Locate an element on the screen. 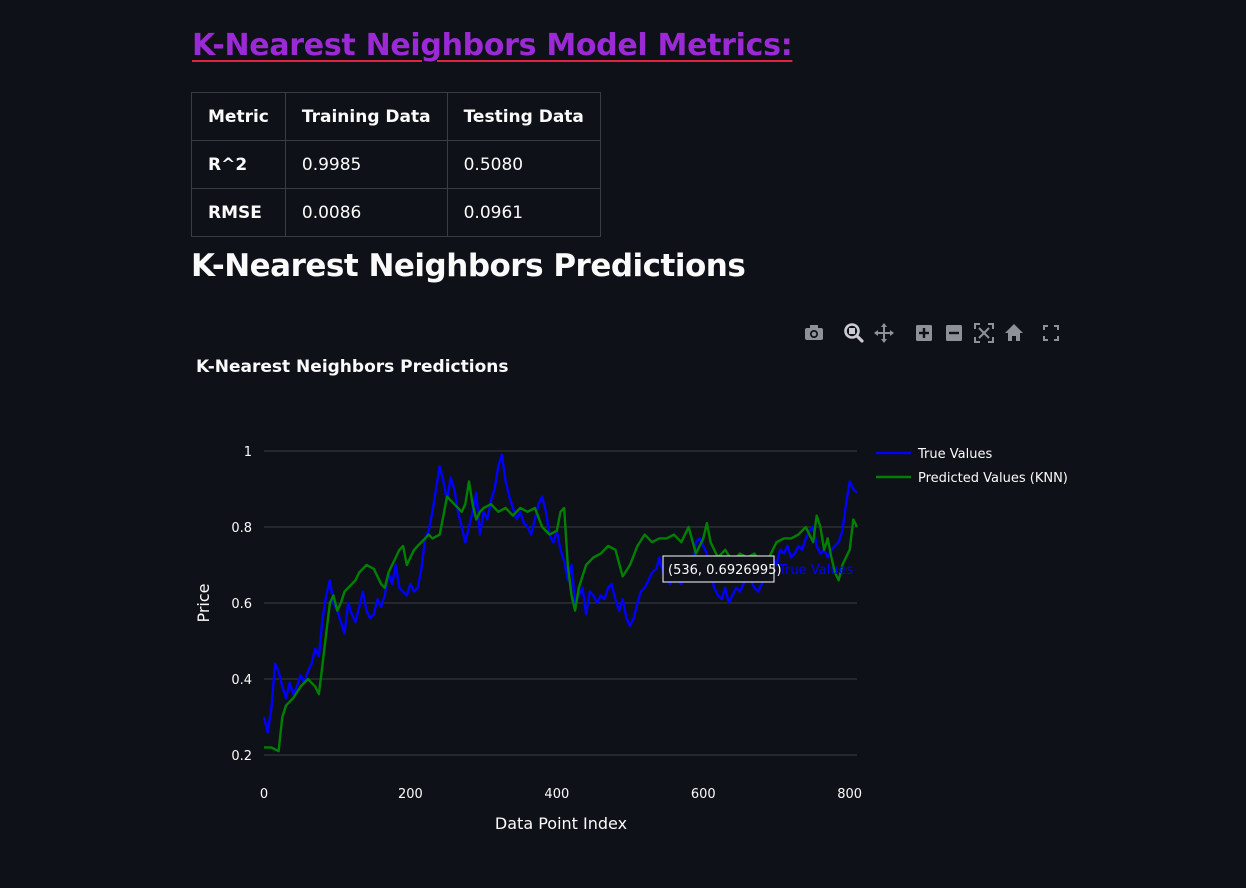 The height and width of the screenshot is (888, 1246). y-tick-label: 0.2 is located at coordinates (241, 756).